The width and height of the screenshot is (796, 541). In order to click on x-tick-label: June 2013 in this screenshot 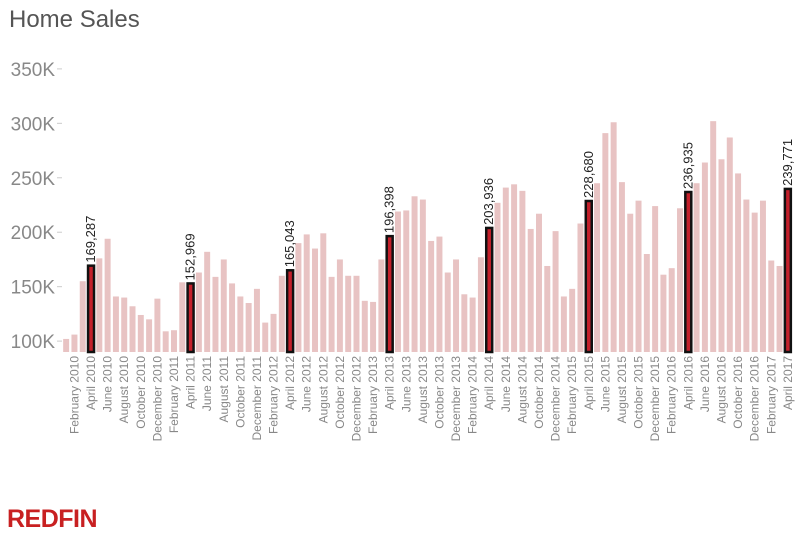, I will do `click(406, 384)`.